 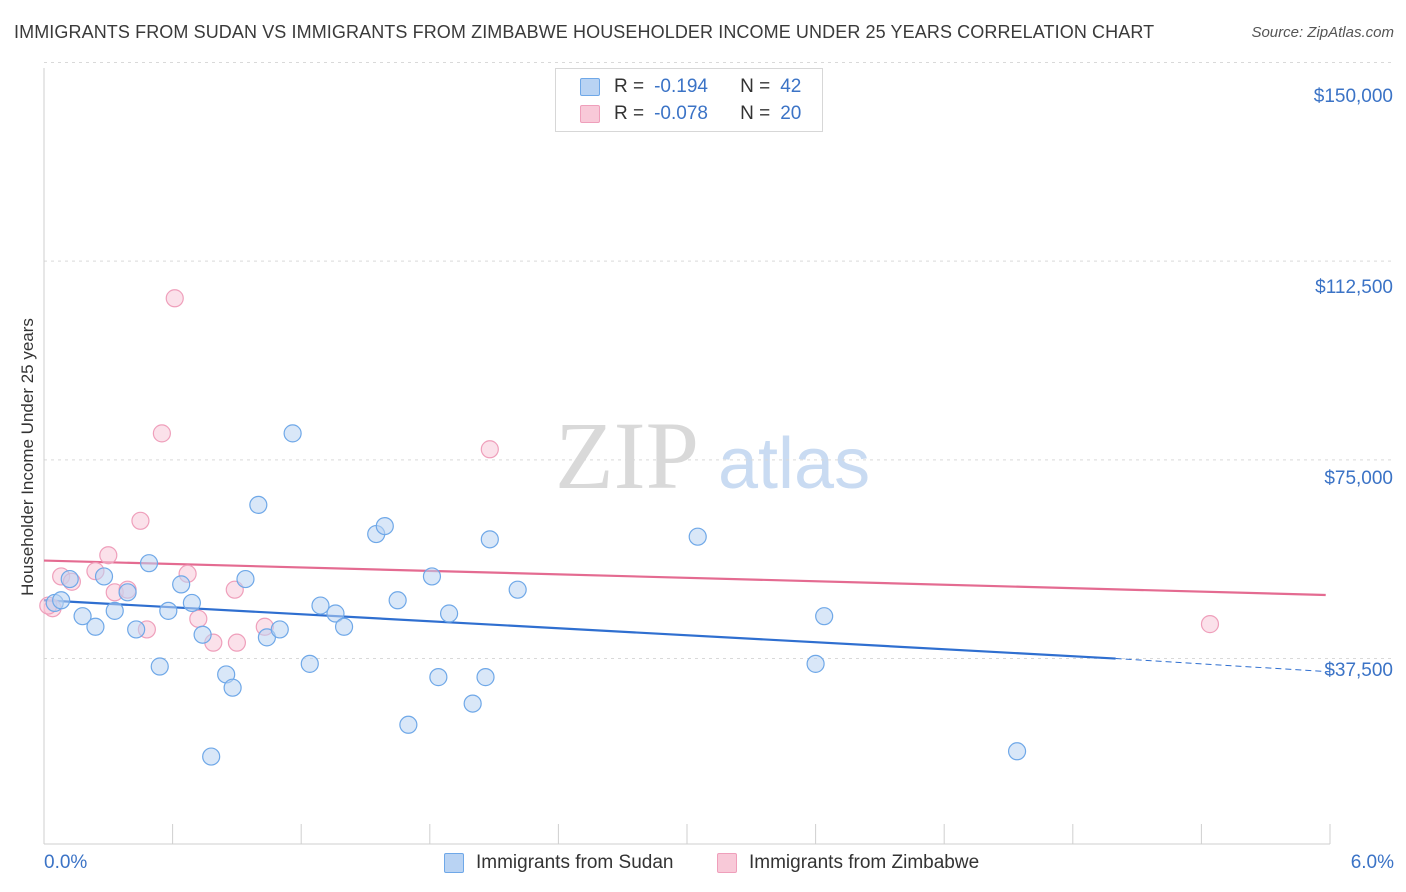 I want to click on x-tick-label-max: 6.0%, so click(x=1372, y=862).